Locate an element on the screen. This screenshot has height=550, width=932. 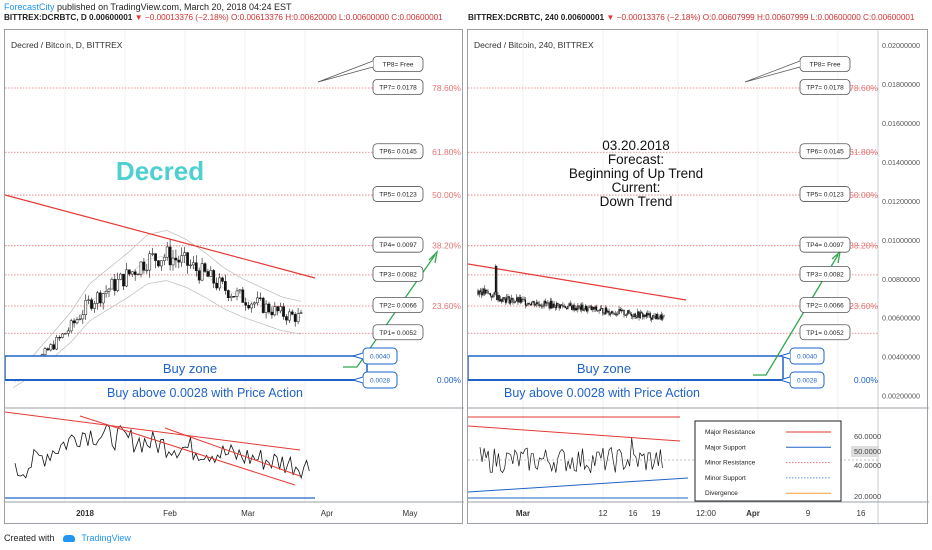
target-label: TP6= 0.0145 is located at coordinates (398, 152).